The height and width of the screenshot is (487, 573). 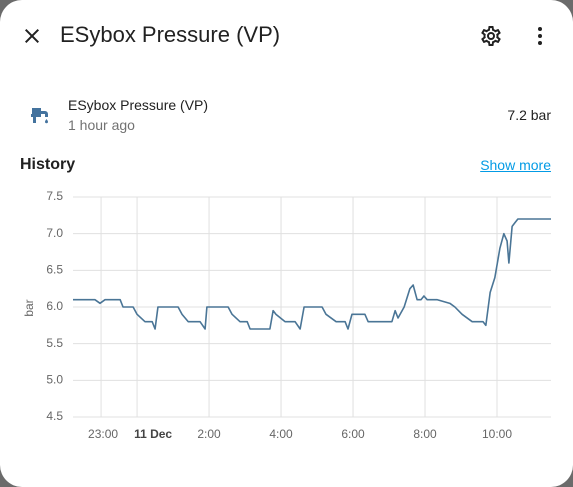 What do you see at coordinates (54, 306) in the screenshot?
I see `y-tick-label: 6.0` at bounding box center [54, 306].